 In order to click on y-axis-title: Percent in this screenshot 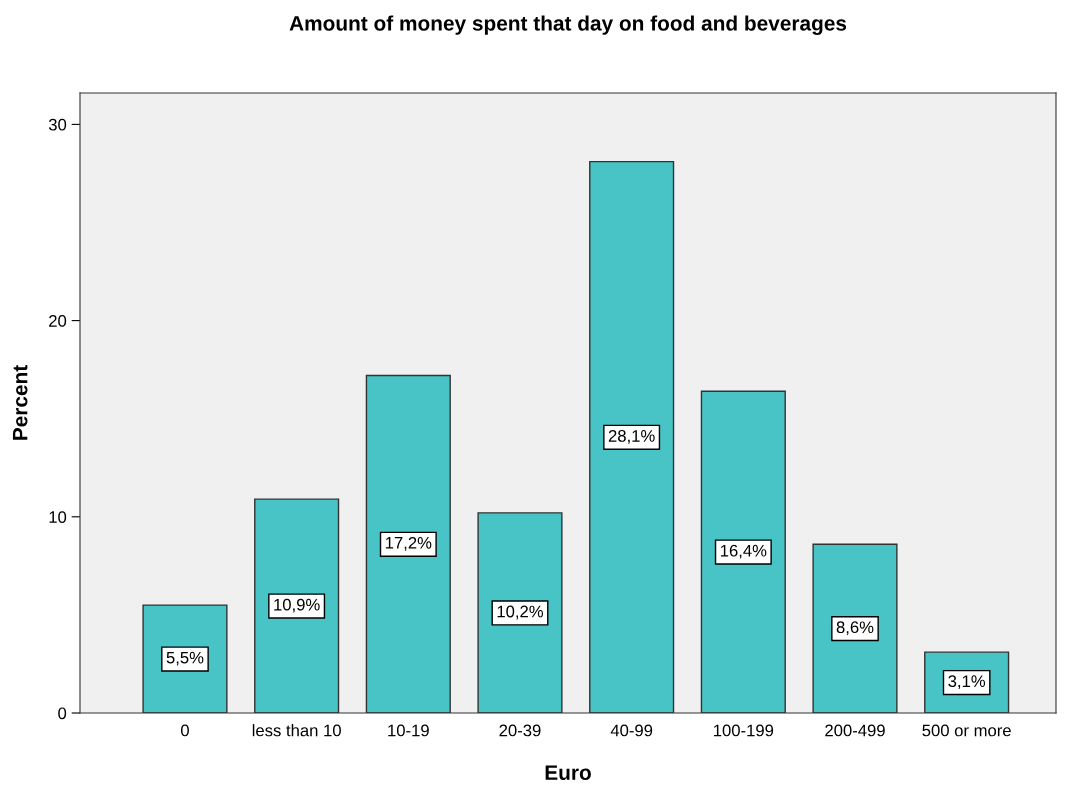, I will do `click(20, 402)`.